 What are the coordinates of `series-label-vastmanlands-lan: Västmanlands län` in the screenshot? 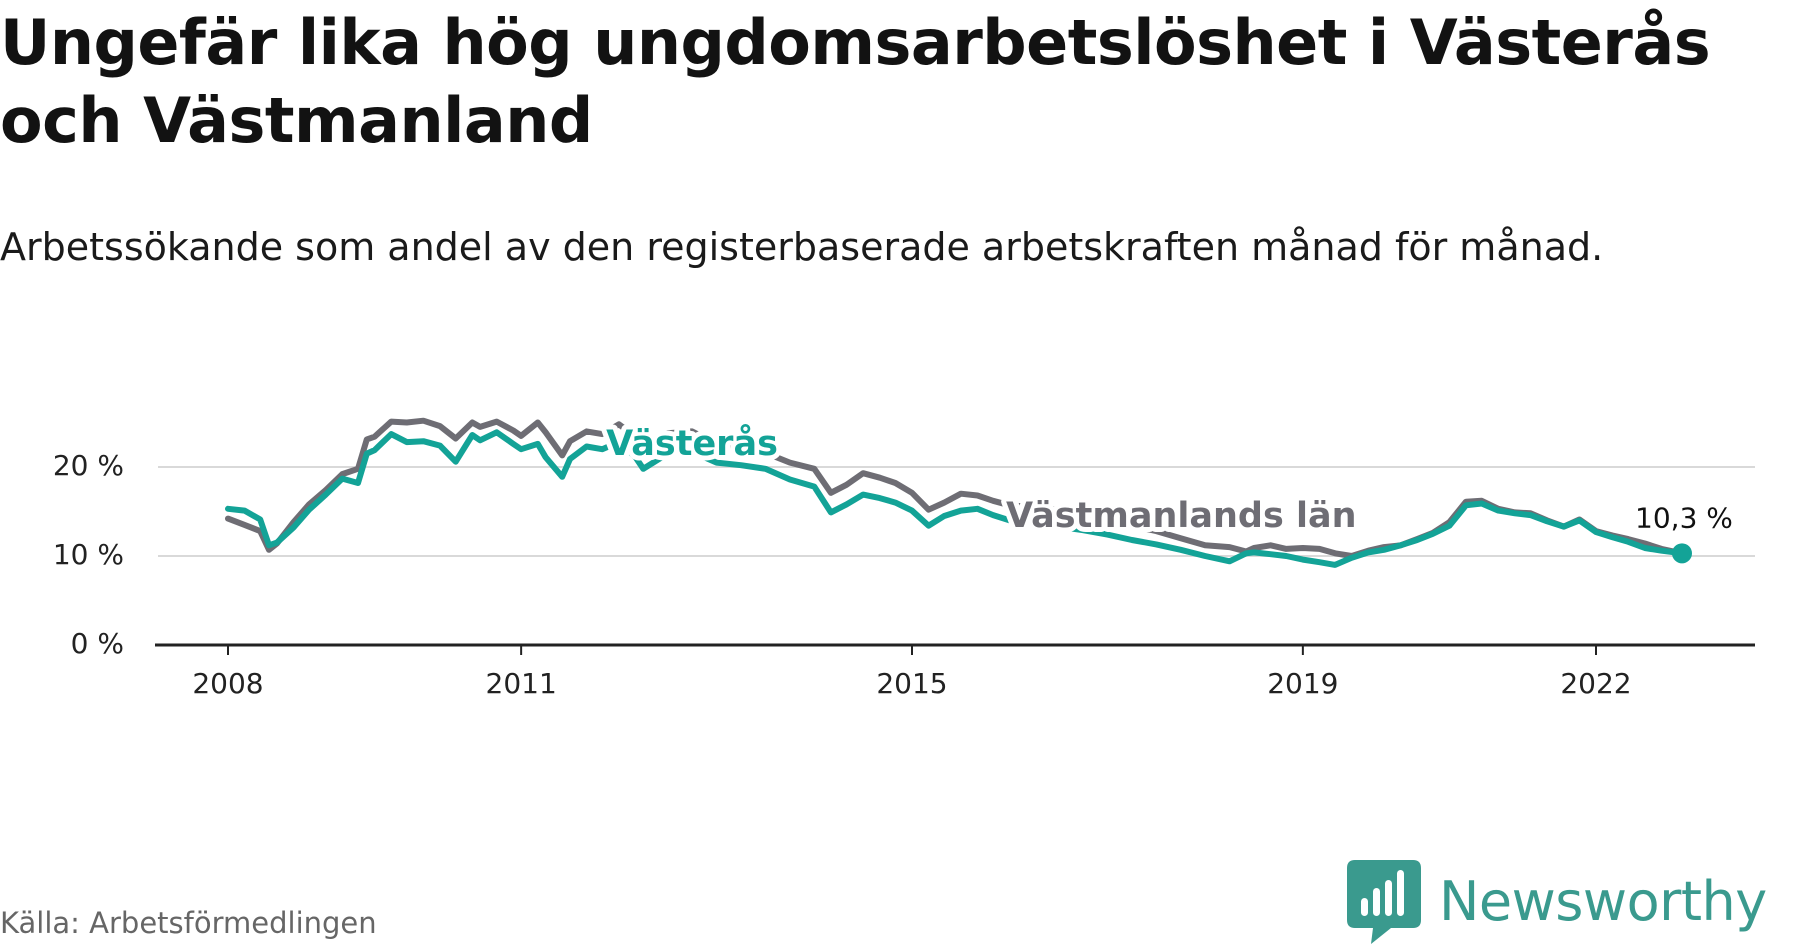 It's located at (1181, 516).